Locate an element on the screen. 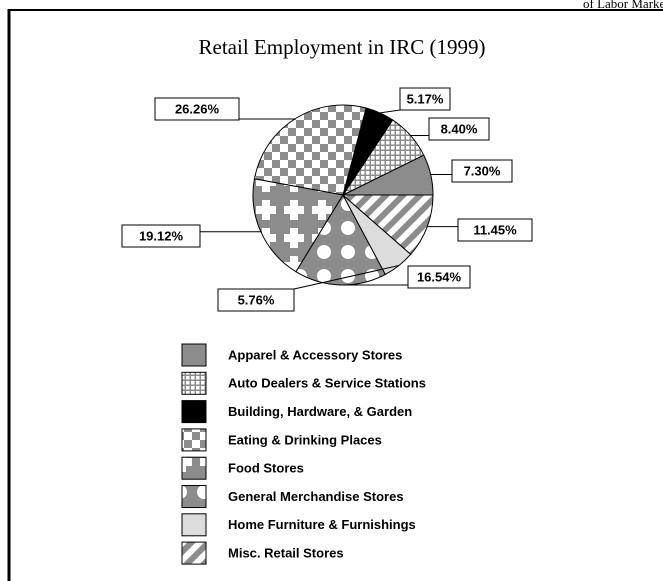 The height and width of the screenshot is (581, 663). data-label: 26.26% is located at coordinates (197, 108).